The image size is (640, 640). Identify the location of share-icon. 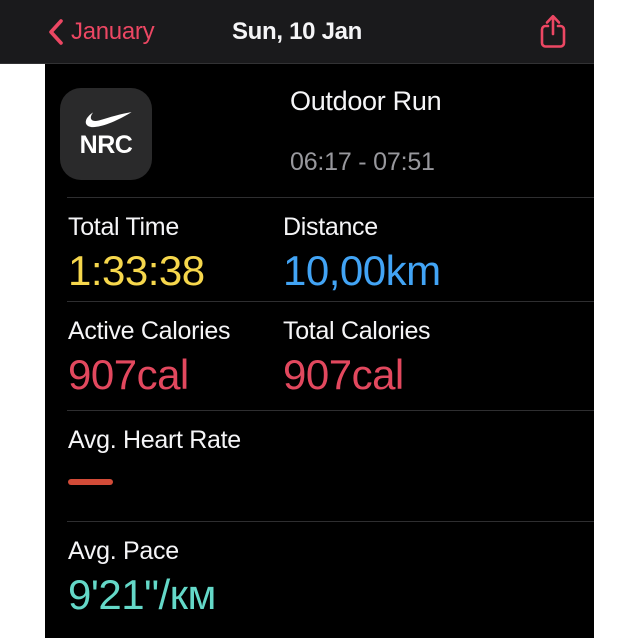
(553, 31).